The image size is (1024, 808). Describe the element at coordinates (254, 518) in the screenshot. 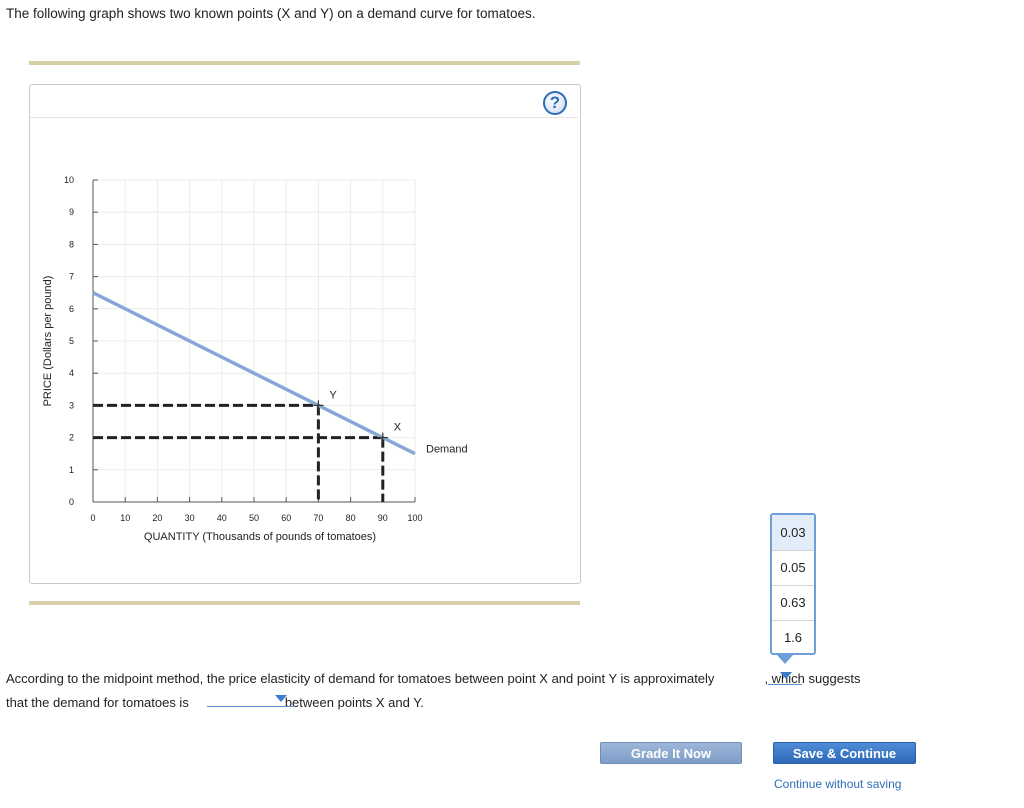

I see `x-tick-label: 50` at that location.